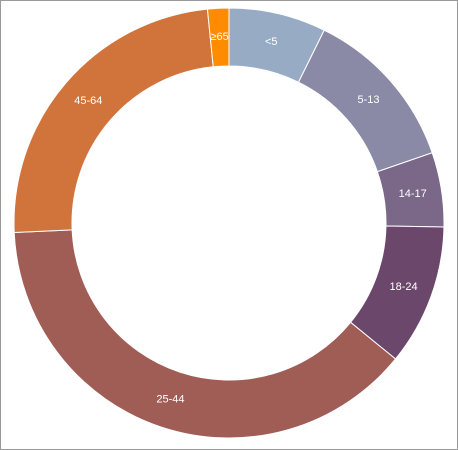 Image resolution: width=458 pixels, height=450 pixels. Describe the element at coordinates (413, 194) in the screenshot. I see `slice-label: 14-17` at that location.